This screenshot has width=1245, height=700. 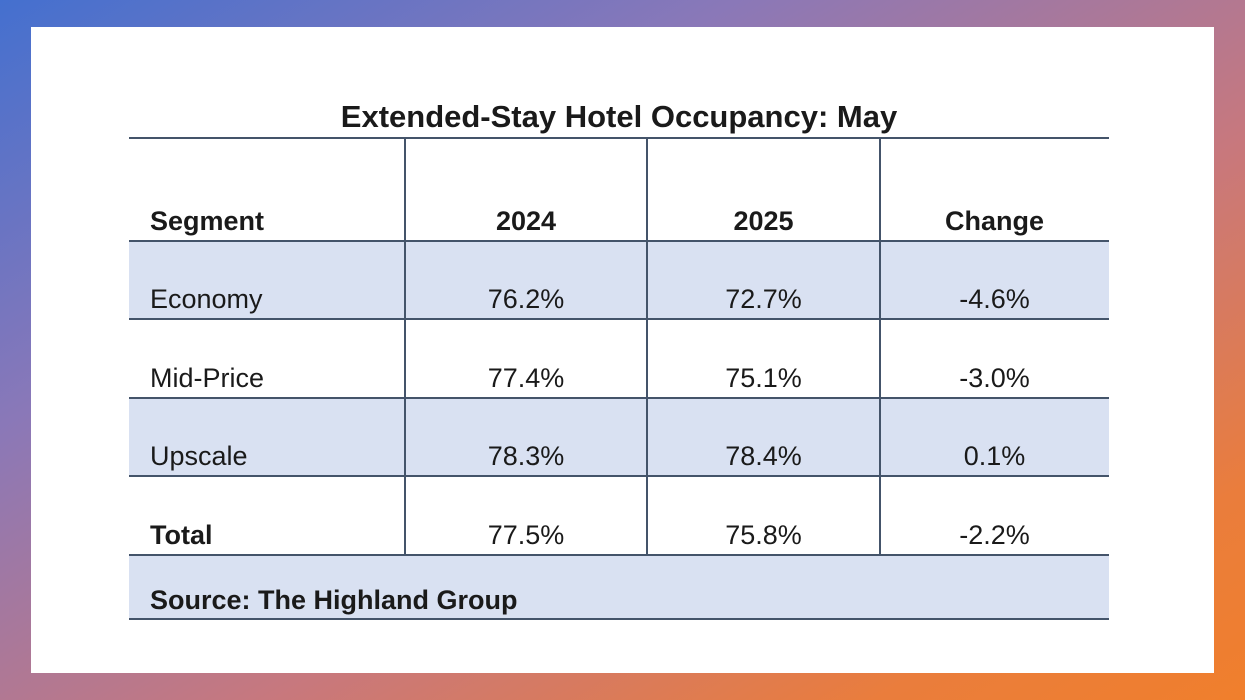 I want to click on source-row: Source: The Highland Group, so click(x=619, y=587).